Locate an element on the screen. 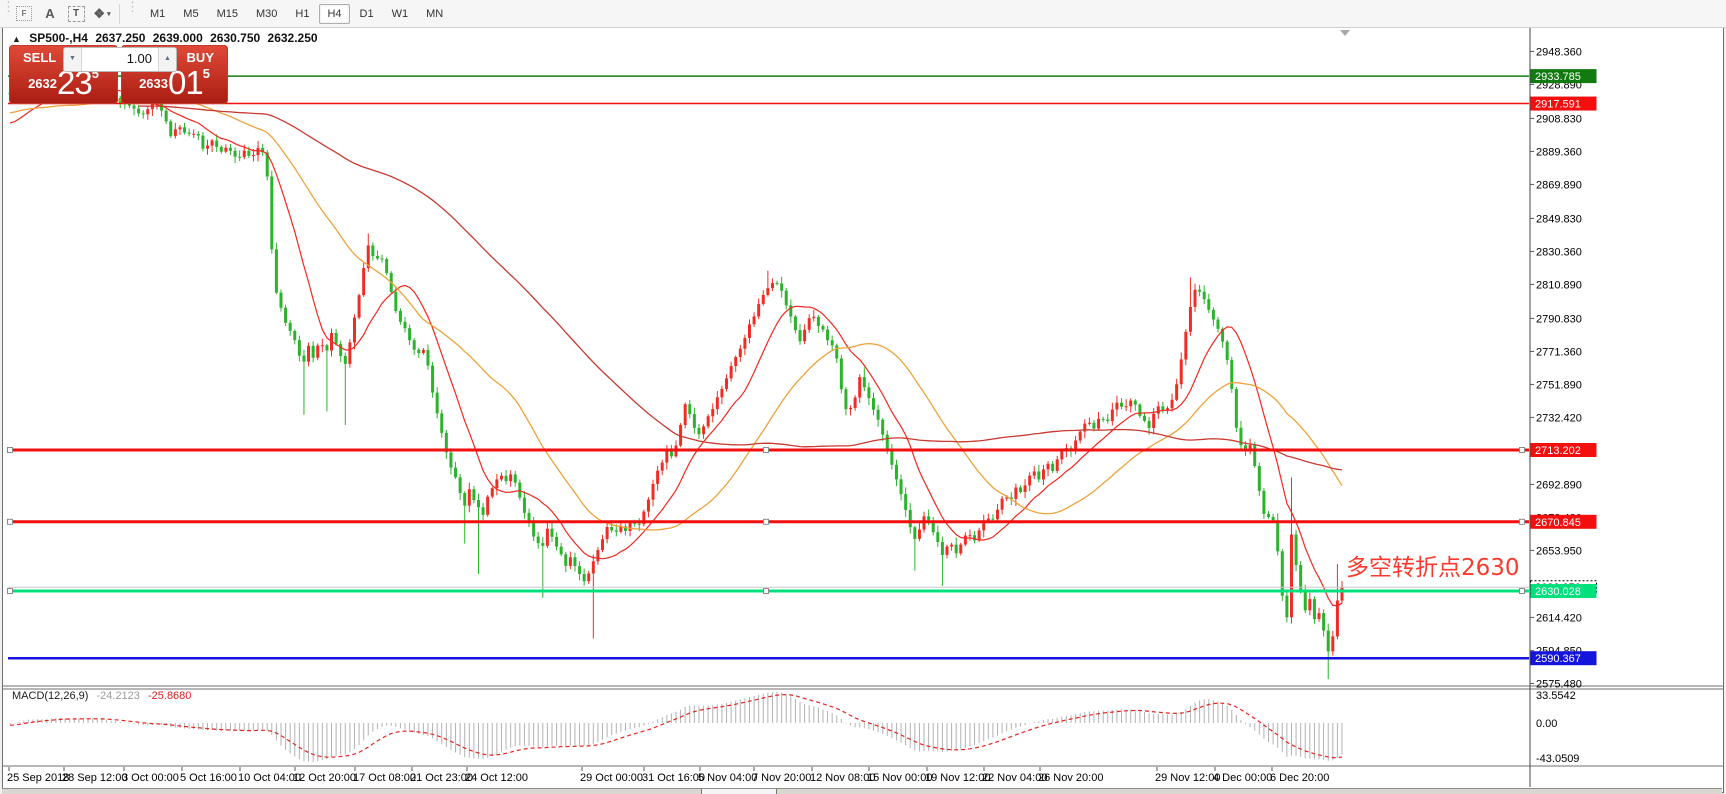 This screenshot has width=1726, height=794. tf-button-MN: MN is located at coordinates (435, 13).